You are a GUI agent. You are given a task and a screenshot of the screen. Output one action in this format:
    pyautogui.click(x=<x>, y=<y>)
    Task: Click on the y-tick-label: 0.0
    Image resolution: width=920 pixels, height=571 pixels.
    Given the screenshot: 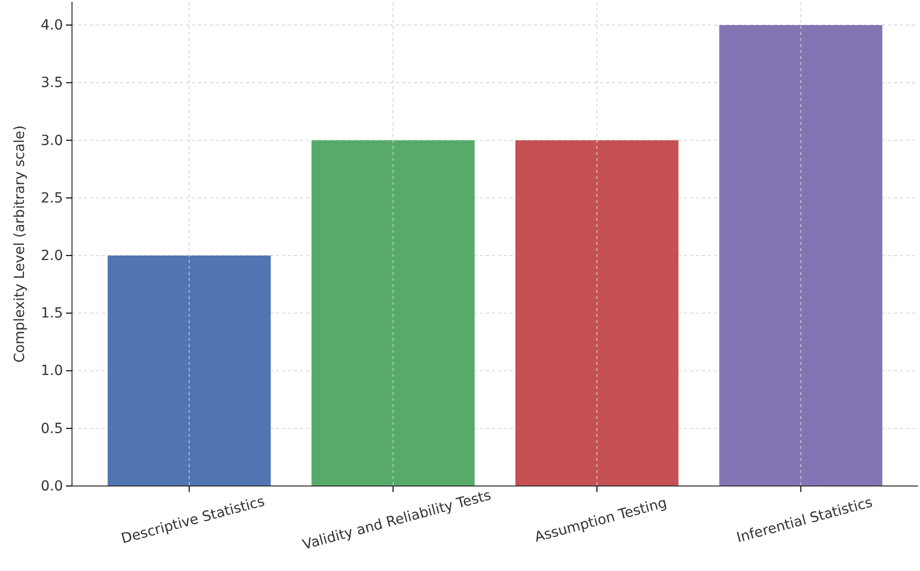 What is the action you would take?
    pyautogui.click(x=51, y=486)
    